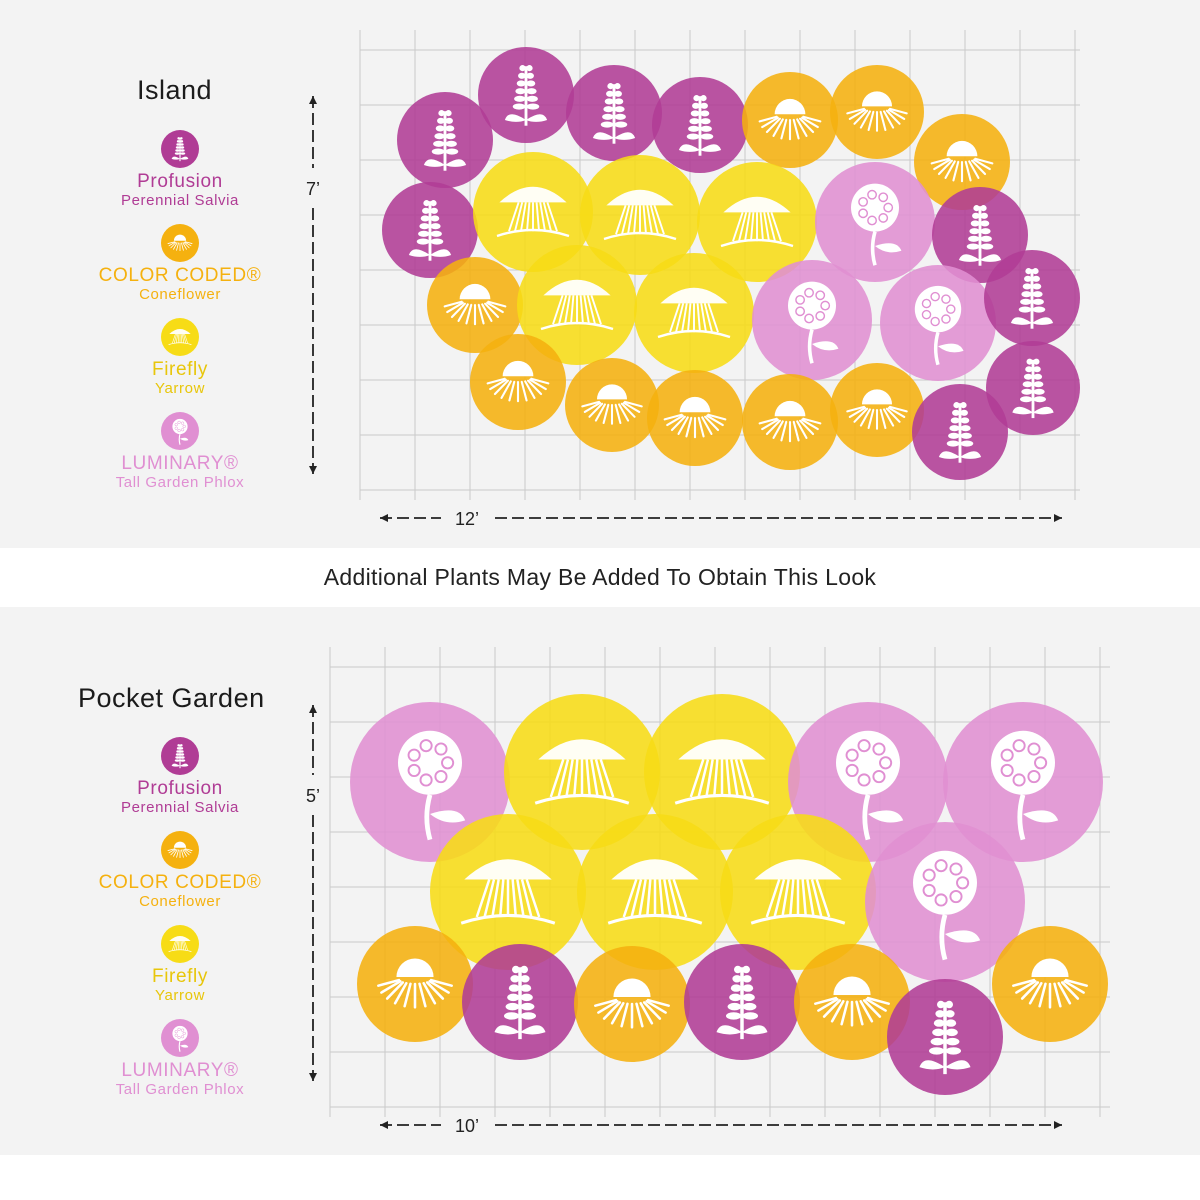 The image size is (1200, 1200). Describe the element at coordinates (313, 893) in the screenshot. I see `height-dimension: 5’` at that location.